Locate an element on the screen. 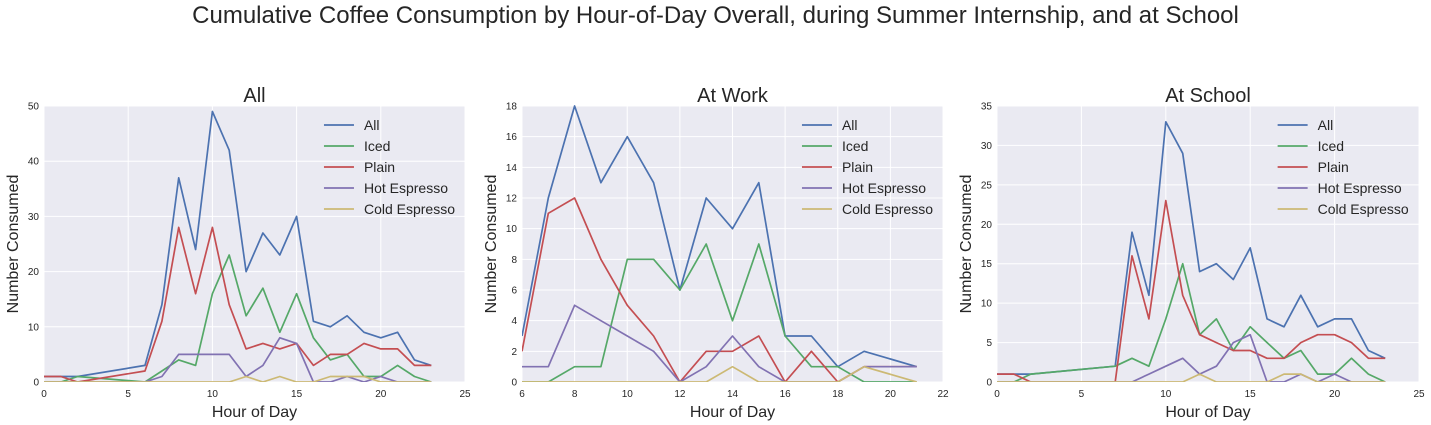 The image size is (1431, 425). chart-title: At School is located at coordinates (1208, 96).